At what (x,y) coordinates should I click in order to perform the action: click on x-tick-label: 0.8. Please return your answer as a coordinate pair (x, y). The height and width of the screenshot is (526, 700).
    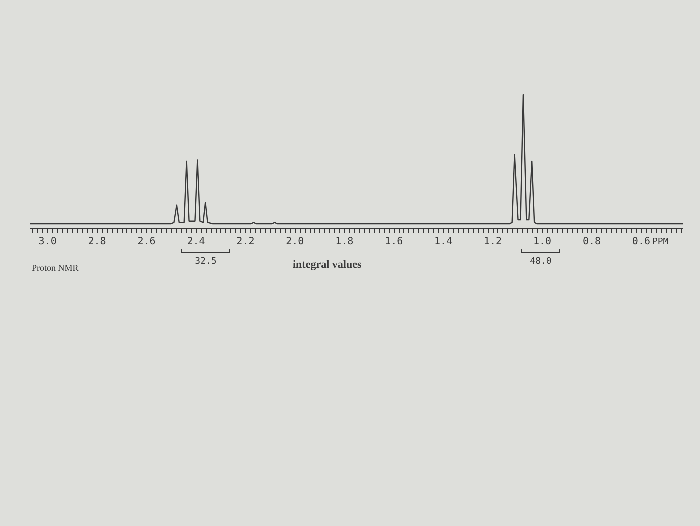
    Looking at the image, I should click on (592, 242).